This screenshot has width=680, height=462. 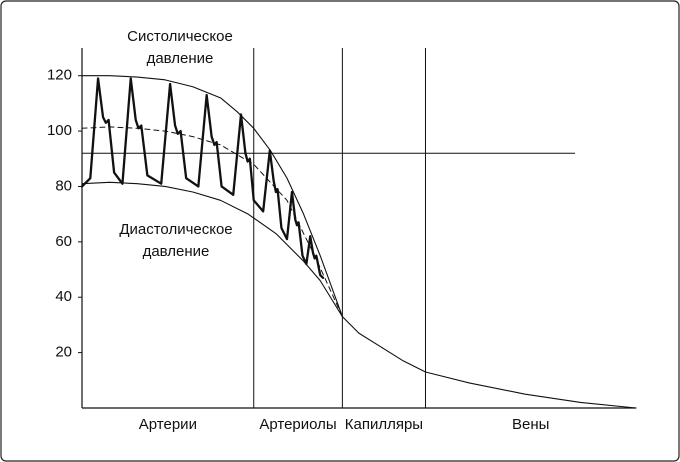 What do you see at coordinates (384, 424) in the screenshot?
I see `region-label: Капилляры` at bounding box center [384, 424].